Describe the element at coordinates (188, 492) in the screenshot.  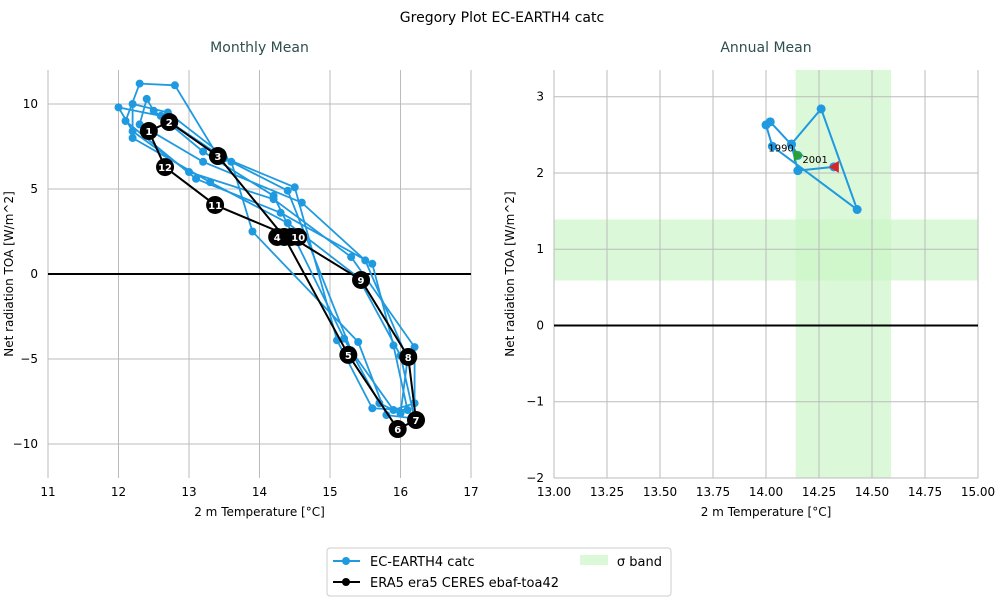
I see `x-tick-label: 13` at that location.